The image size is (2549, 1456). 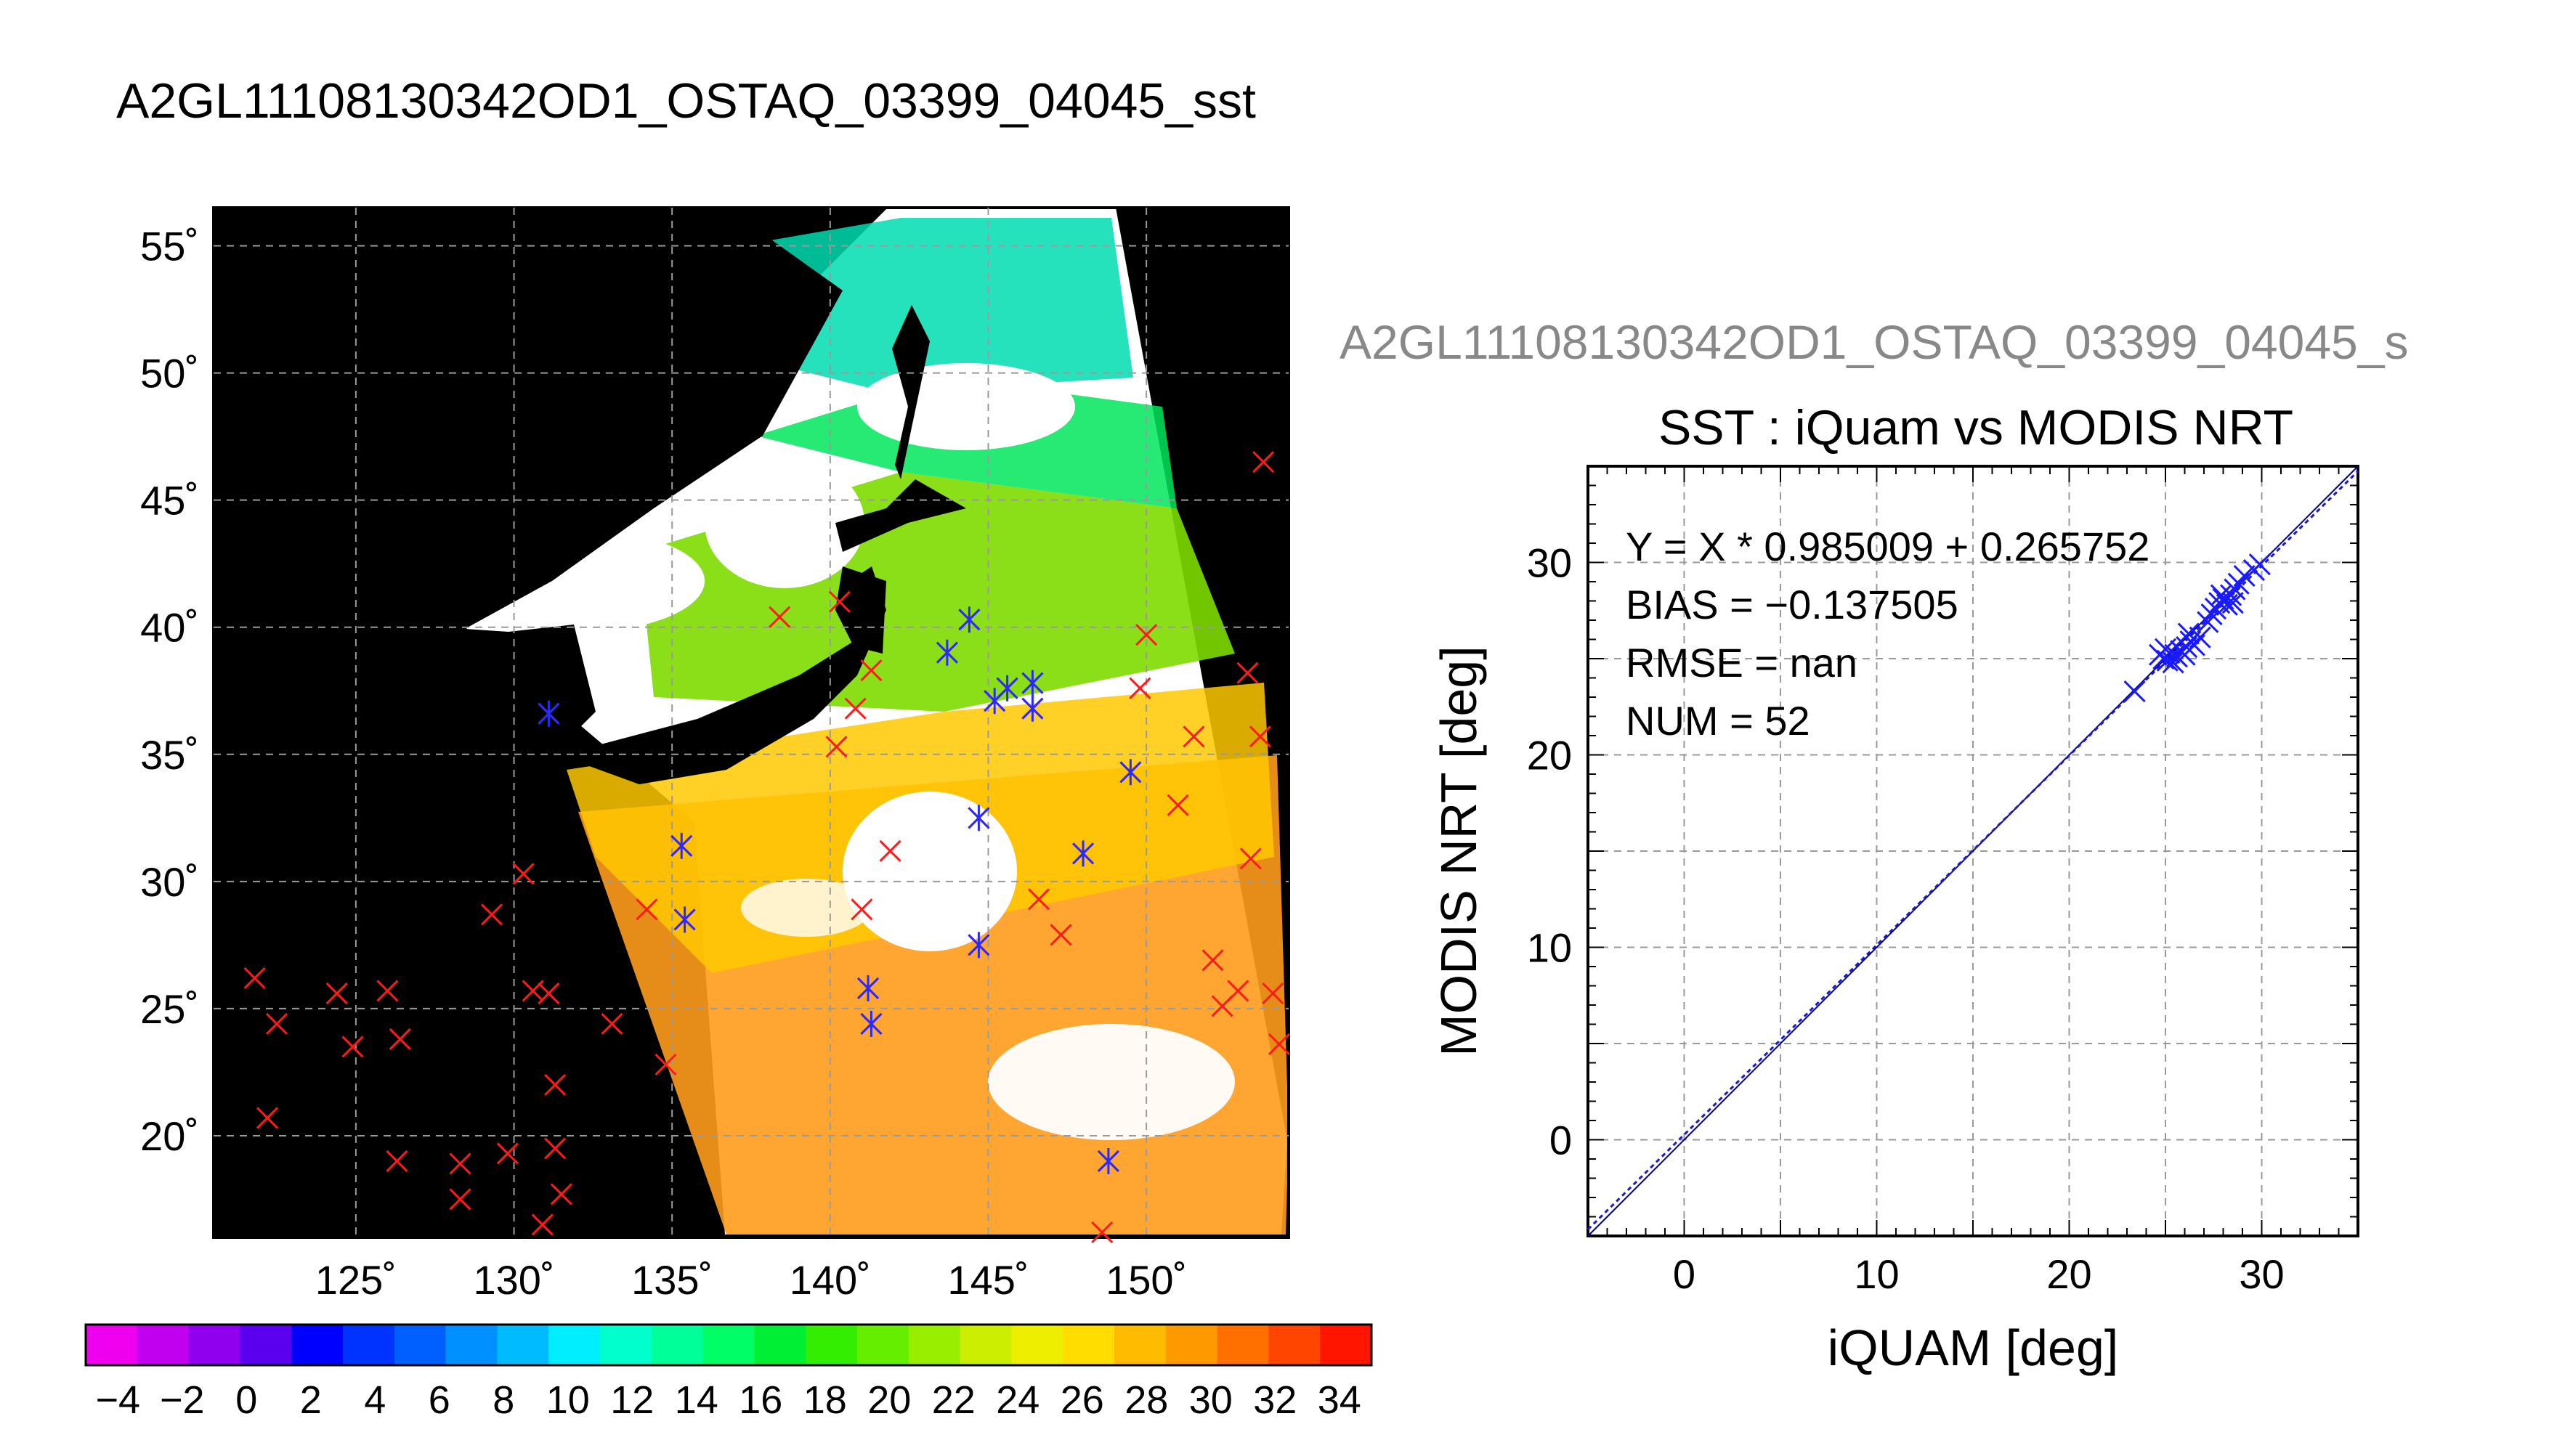 What do you see at coordinates (1146, 1400) in the screenshot?
I see `colorbar-label: 28` at bounding box center [1146, 1400].